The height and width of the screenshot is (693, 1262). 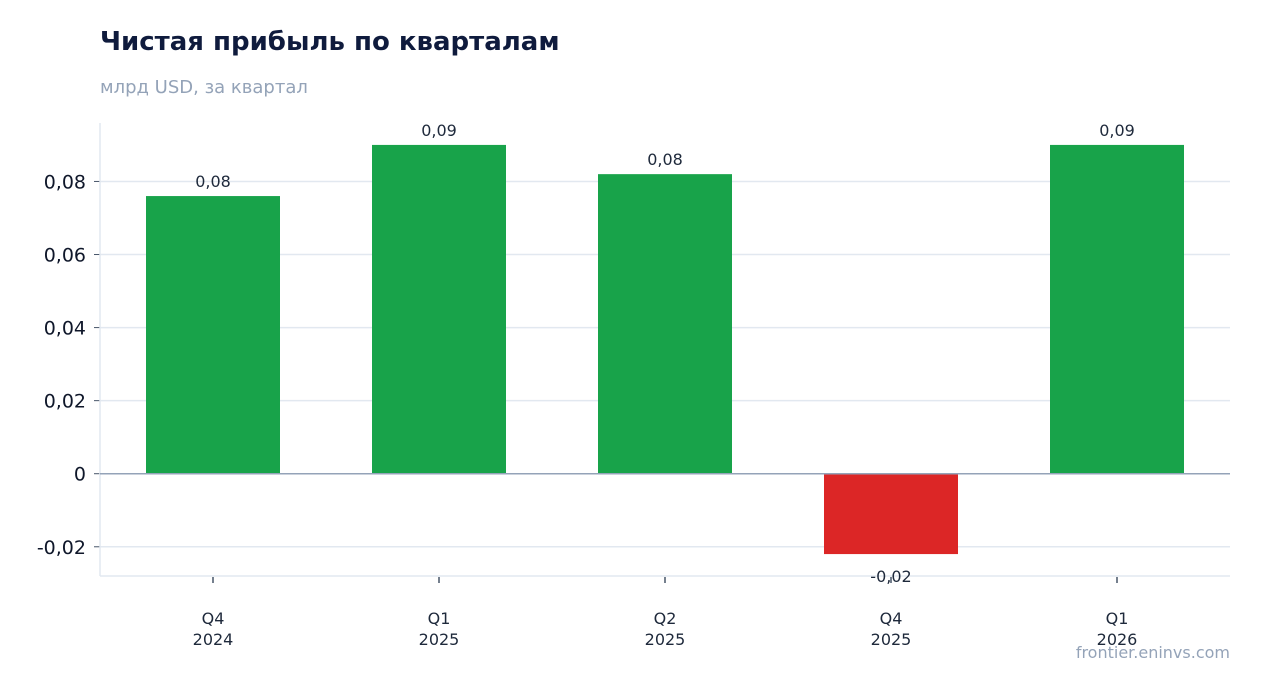 What do you see at coordinates (330, 42) in the screenshot?
I see `chart-title: Чистая прибыль по кварталам` at bounding box center [330, 42].